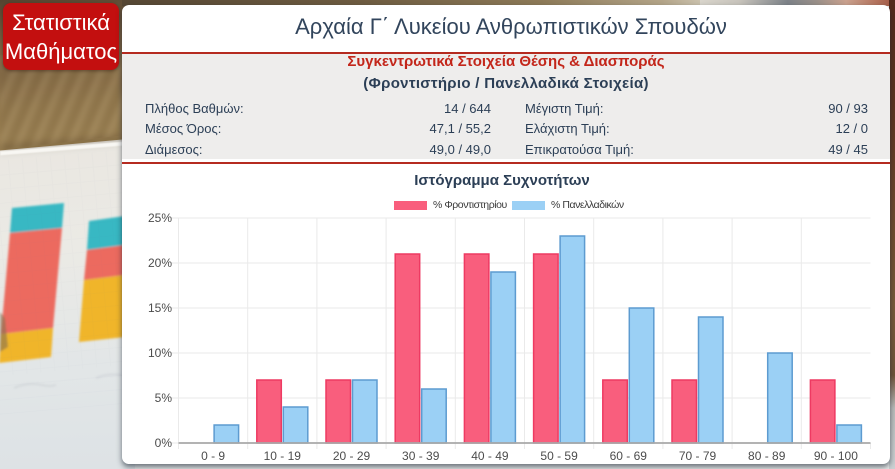 The height and width of the screenshot is (469, 895). Describe the element at coordinates (160, 353) in the screenshot. I see `svg-text: 10%` at that location.